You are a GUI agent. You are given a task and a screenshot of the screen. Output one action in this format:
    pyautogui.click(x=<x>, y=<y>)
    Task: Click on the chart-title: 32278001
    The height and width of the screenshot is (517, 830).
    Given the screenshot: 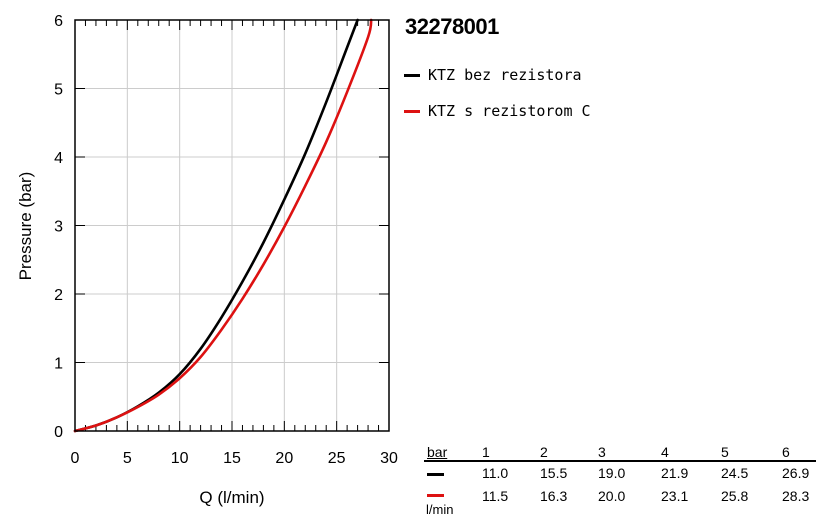 What is the action you would take?
    pyautogui.click(x=452, y=26)
    